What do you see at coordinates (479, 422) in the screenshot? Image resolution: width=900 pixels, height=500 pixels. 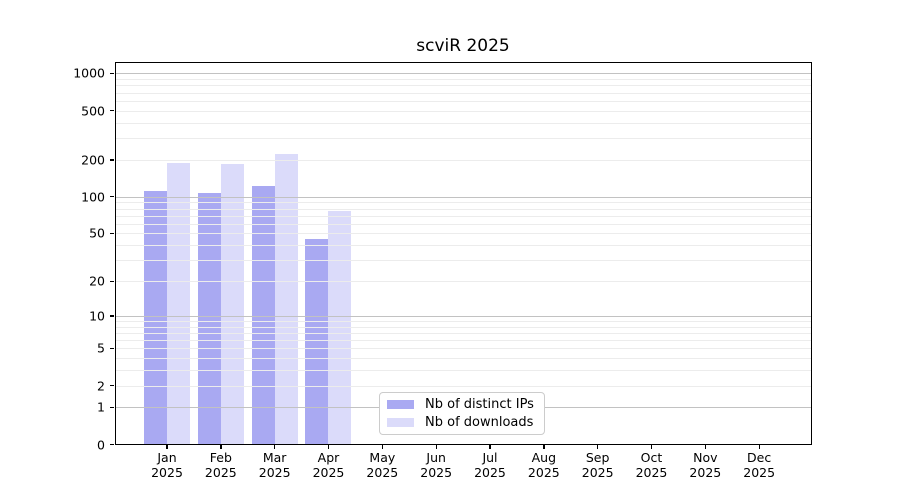 I see `legend-label-downloads: Nb of downloads` at bounding box center [479, 422].